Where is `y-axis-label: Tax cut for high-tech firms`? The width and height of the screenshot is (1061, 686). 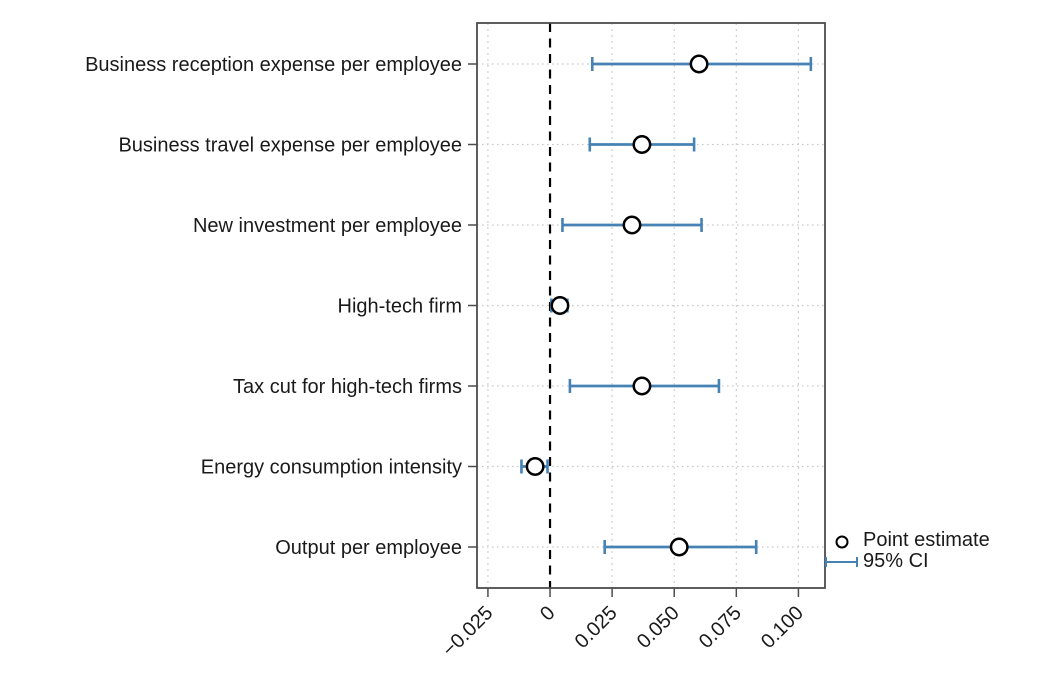
y-axis-label: Tax cut for high-tech firms is located at coordinates (347, 387).